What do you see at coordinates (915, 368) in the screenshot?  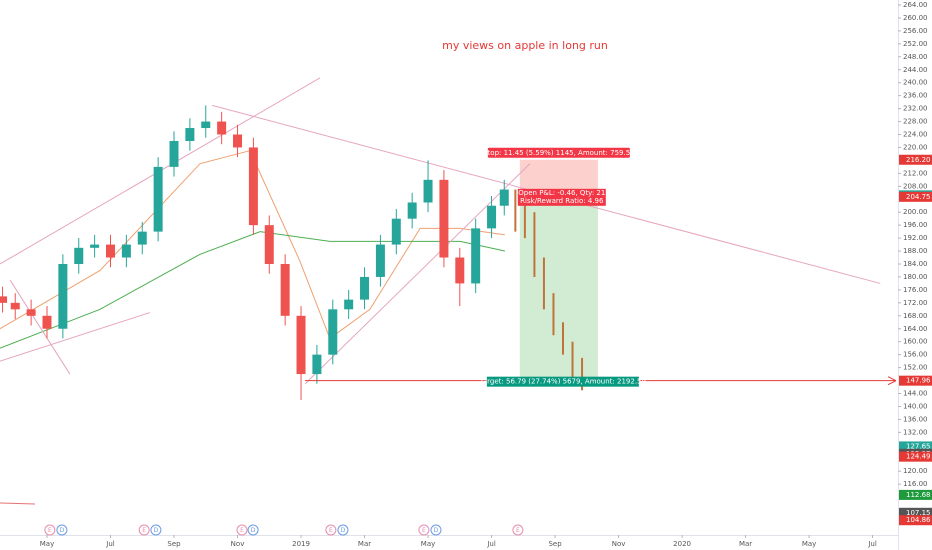 I see `y-tick-label: 152.00` at bounding box center [915, 368].